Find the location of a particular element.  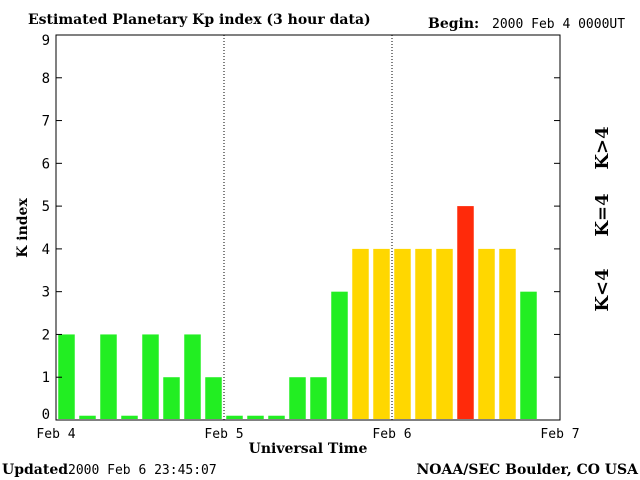

y-tick-label: 7 is located at coordinates (46, 122).